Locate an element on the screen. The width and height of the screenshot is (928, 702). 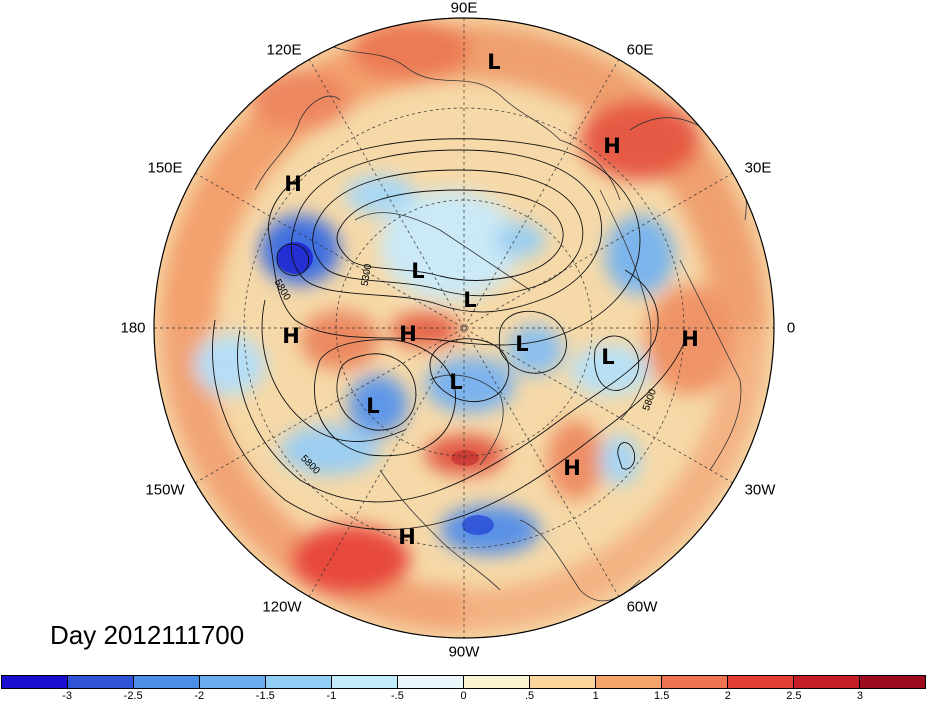
colorbar-tick-label: -3 is located at coordinates (67, 696).